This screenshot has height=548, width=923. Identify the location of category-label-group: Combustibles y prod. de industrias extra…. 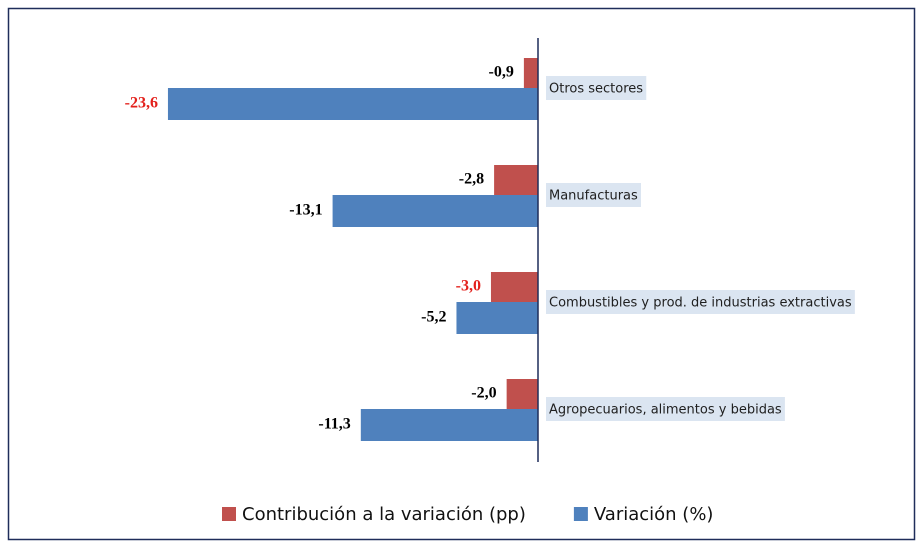
(700, 302).